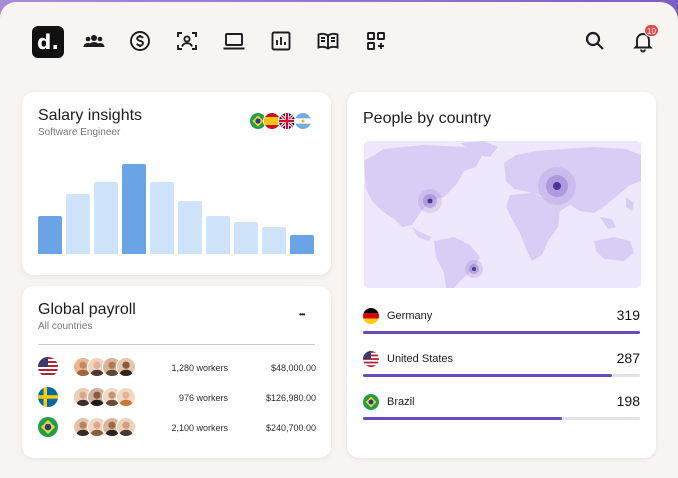  What do you see at coordinates (48, 397) in the screenshot?
I see `sweden-flag-icon` at bounding box center [48, 397].